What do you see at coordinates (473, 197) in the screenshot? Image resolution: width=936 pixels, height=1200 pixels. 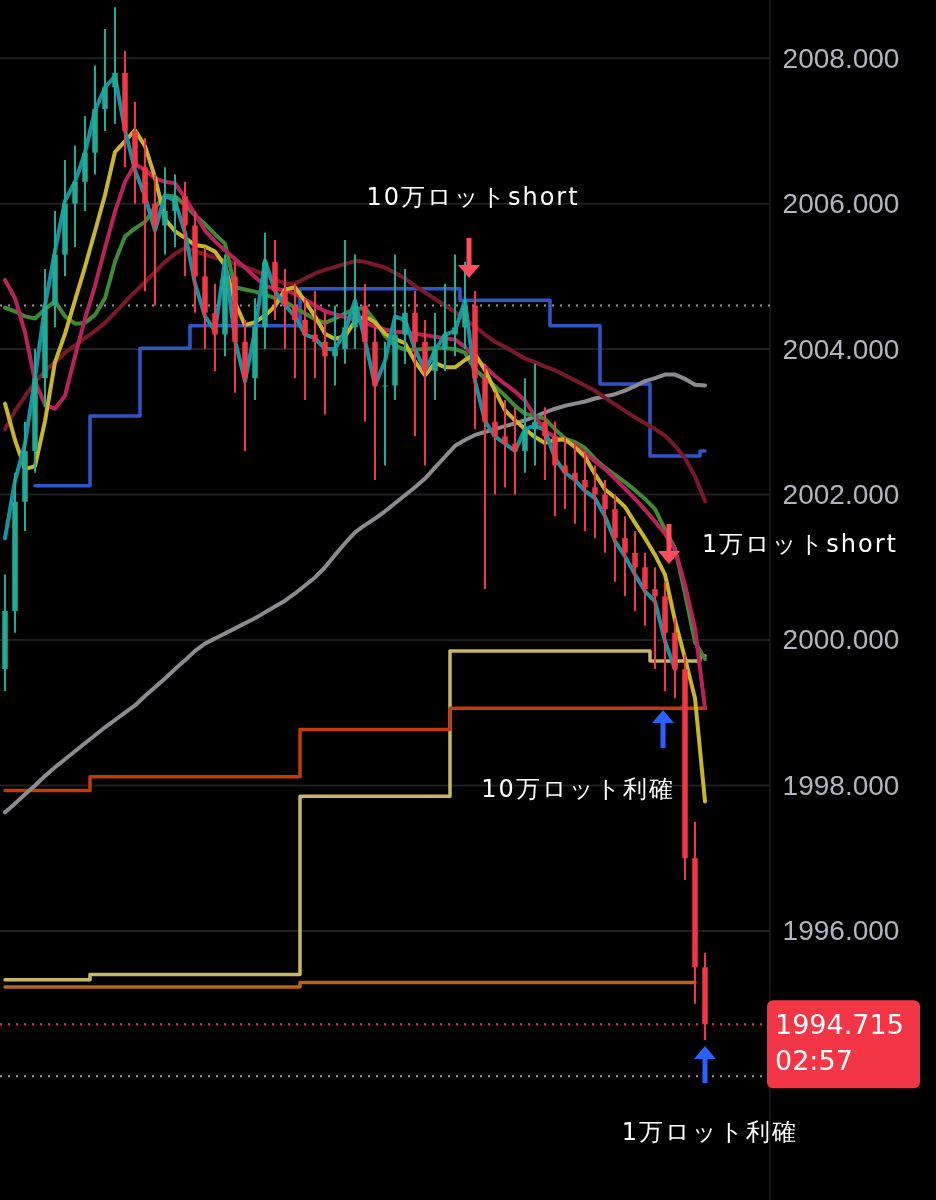 I see `annotation: 10万ロットshort` at bounding box center [473, 197].